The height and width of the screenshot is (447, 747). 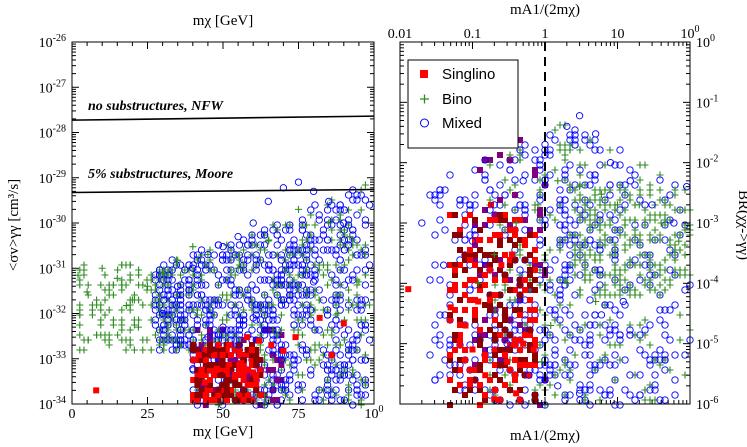 I want to click on data-point-bino, so click(x=580, y=187).